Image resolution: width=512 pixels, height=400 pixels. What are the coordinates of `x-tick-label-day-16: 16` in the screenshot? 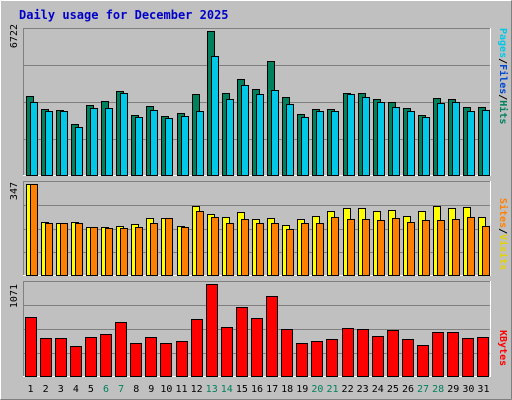 It's located at (257, 389).